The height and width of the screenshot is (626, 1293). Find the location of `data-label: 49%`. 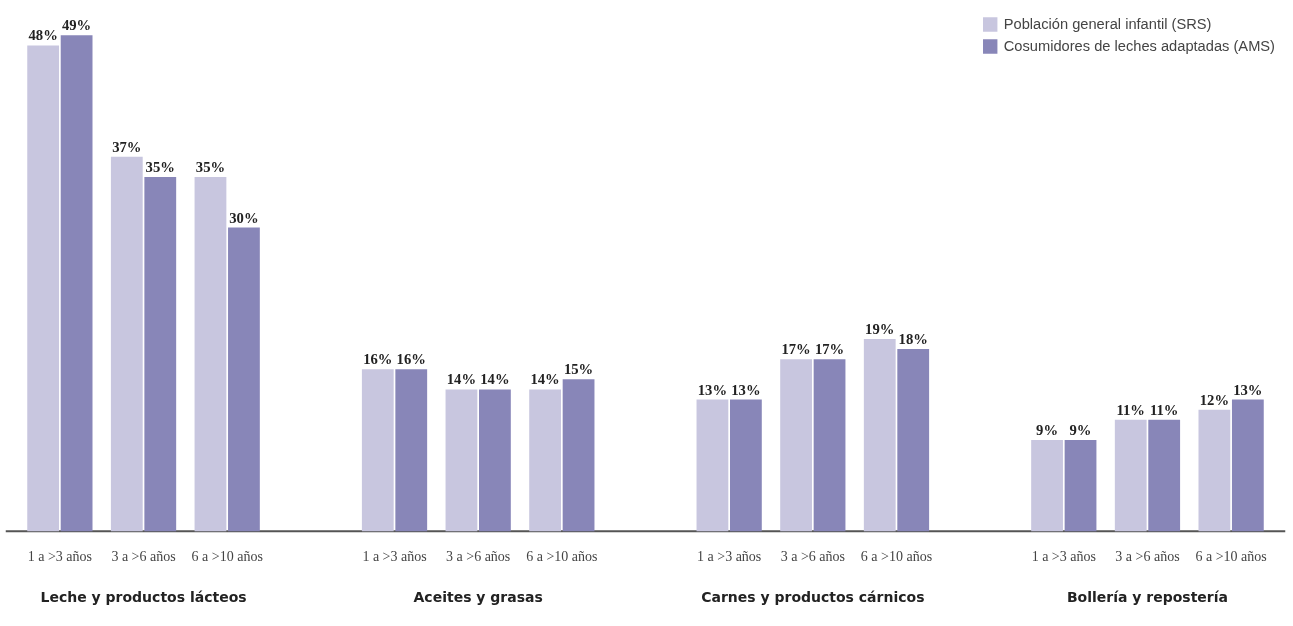

data-label: 49% is located at coordinates (76, 25).